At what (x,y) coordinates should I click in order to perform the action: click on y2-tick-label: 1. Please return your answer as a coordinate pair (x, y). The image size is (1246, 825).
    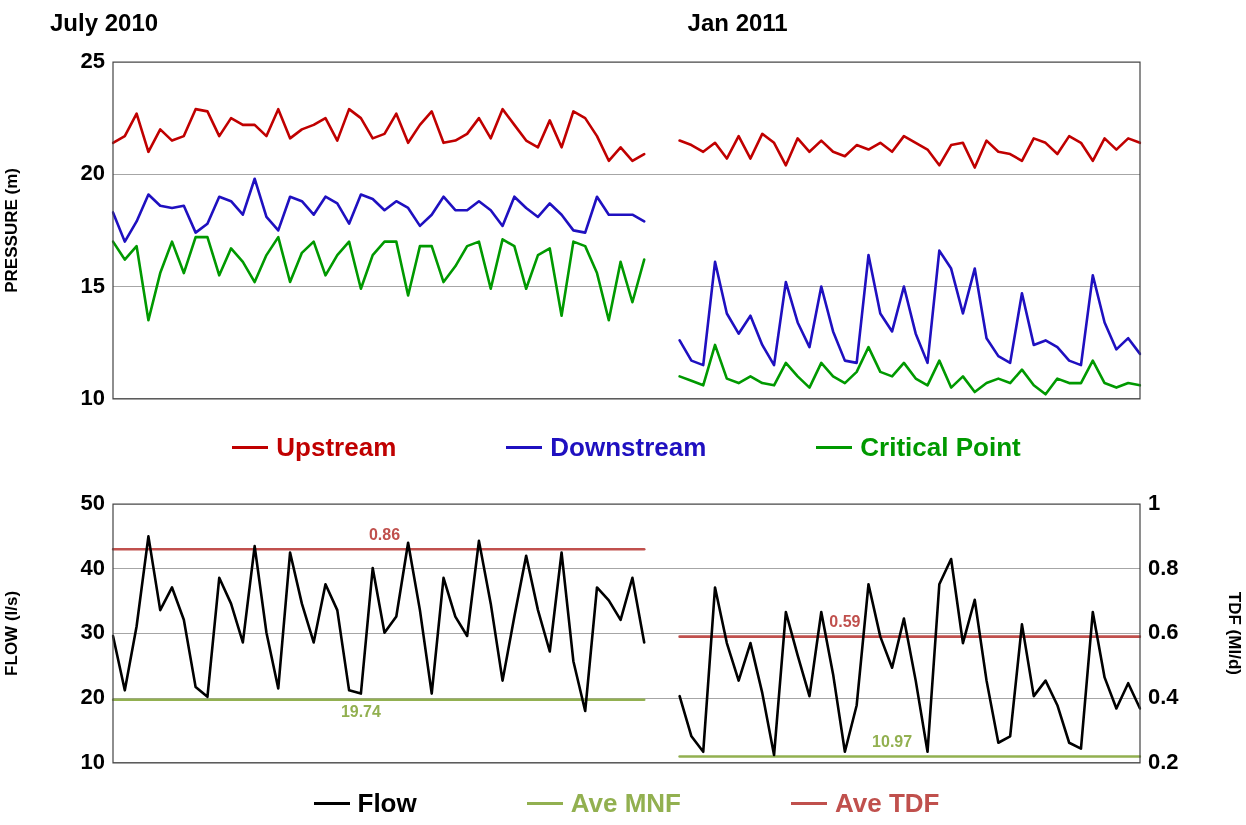
    Looking at the image, I should click on (1154, 503).